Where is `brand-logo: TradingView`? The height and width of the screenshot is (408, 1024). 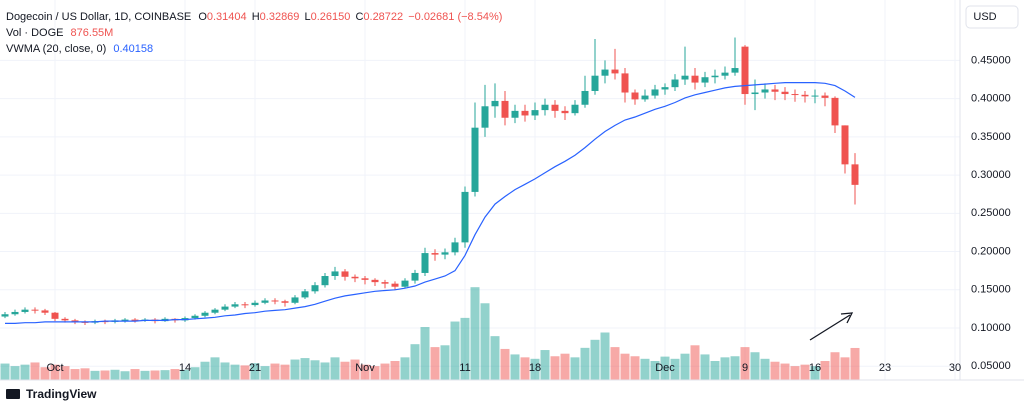
brand-logo: TradingView is located at coordinates (51, 394).